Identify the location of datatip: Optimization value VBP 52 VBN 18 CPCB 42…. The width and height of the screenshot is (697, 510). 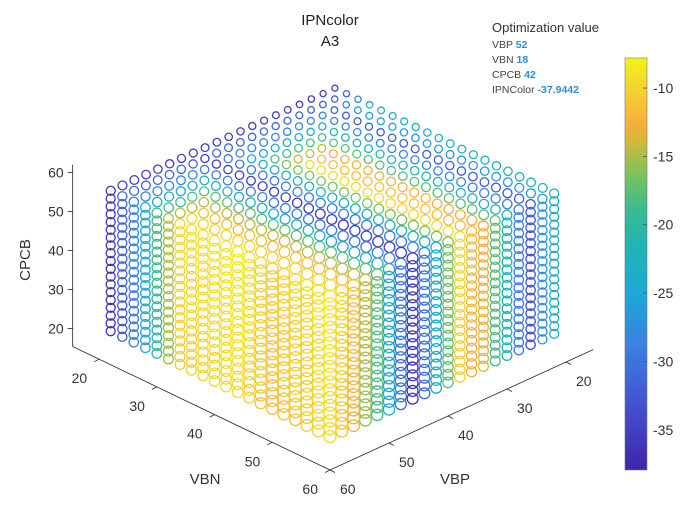
(545, 59).